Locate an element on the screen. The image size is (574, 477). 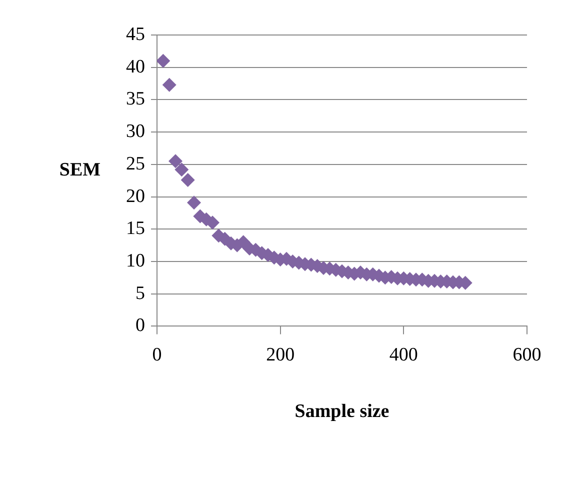
x-tick-label: 200 is located at coordinates (280, 355).